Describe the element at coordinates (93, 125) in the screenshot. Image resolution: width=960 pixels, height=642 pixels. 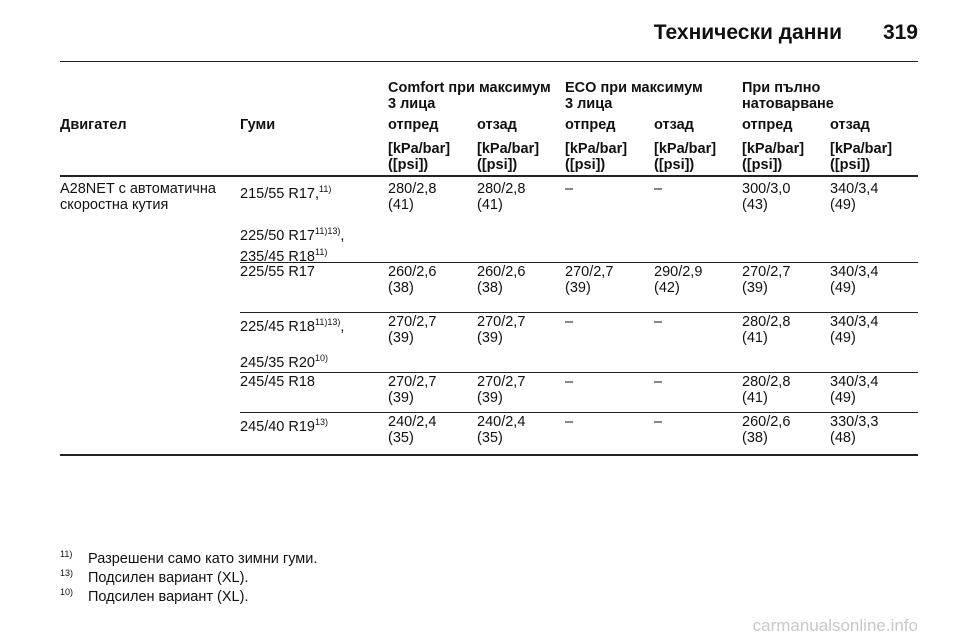
I see `column-header: Двигател` at that location.